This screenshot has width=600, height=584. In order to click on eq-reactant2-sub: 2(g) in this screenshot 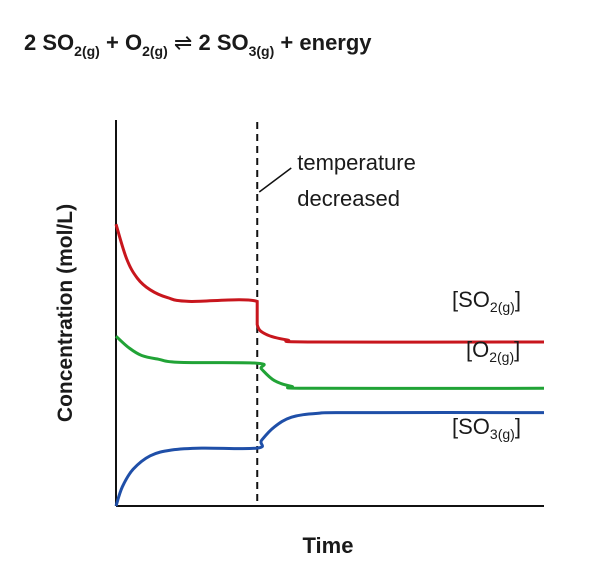, I will do `click(155, 51)`.